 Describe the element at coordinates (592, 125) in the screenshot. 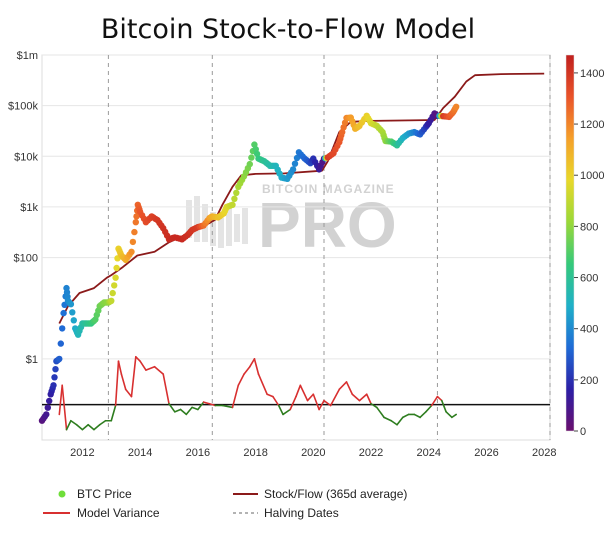

I see `colorbar-tick-label: 1200` at that location.